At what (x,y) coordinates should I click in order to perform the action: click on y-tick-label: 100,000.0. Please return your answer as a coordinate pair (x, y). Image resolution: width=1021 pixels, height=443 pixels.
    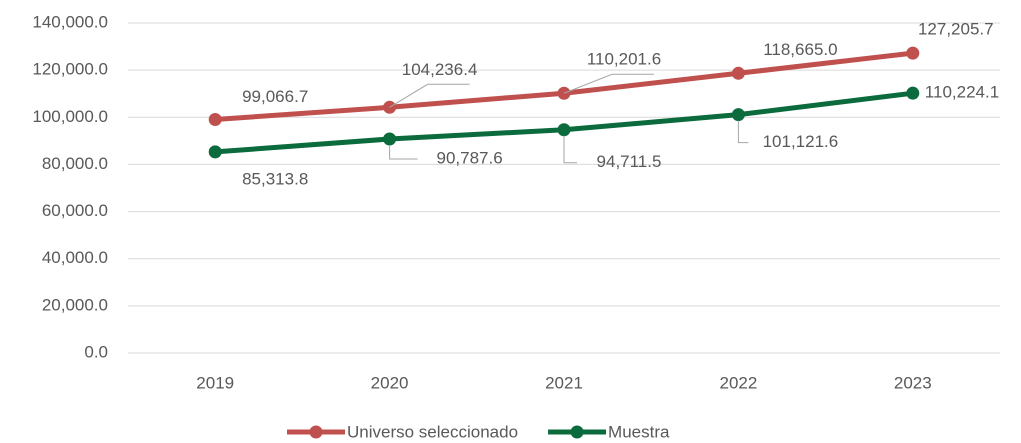
    Looking at the image, I should click on (70, 116).